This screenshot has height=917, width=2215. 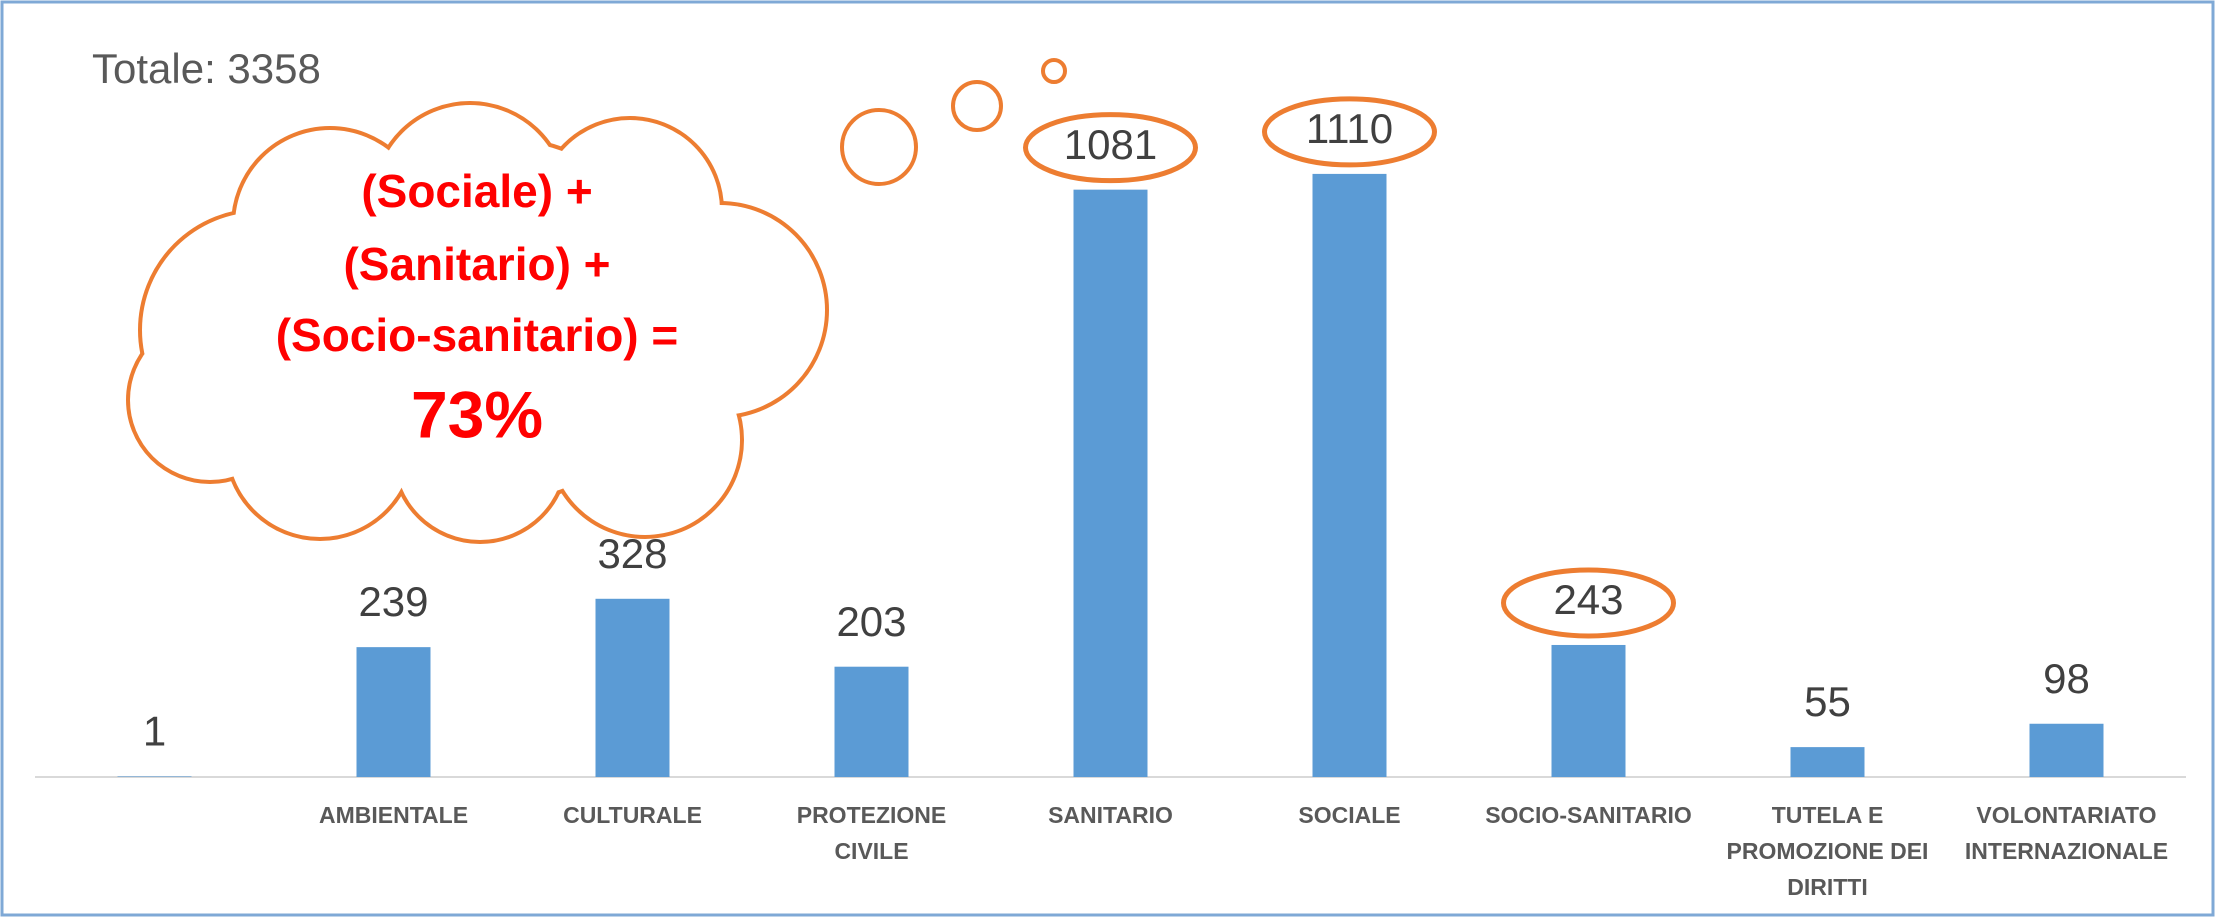 What do you see at coordinates (1349, 815) in the screenshot?
I see `x-tick-label: SOCIALE` at bounding box center [1349, 815].